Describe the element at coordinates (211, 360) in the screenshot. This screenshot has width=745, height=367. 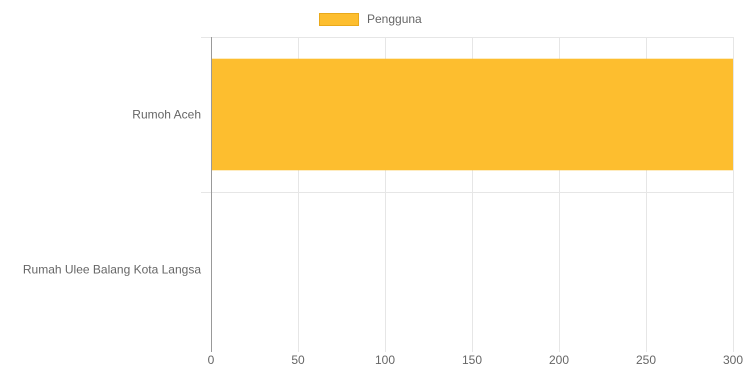
I see `x-tick-label: 0` at that location.